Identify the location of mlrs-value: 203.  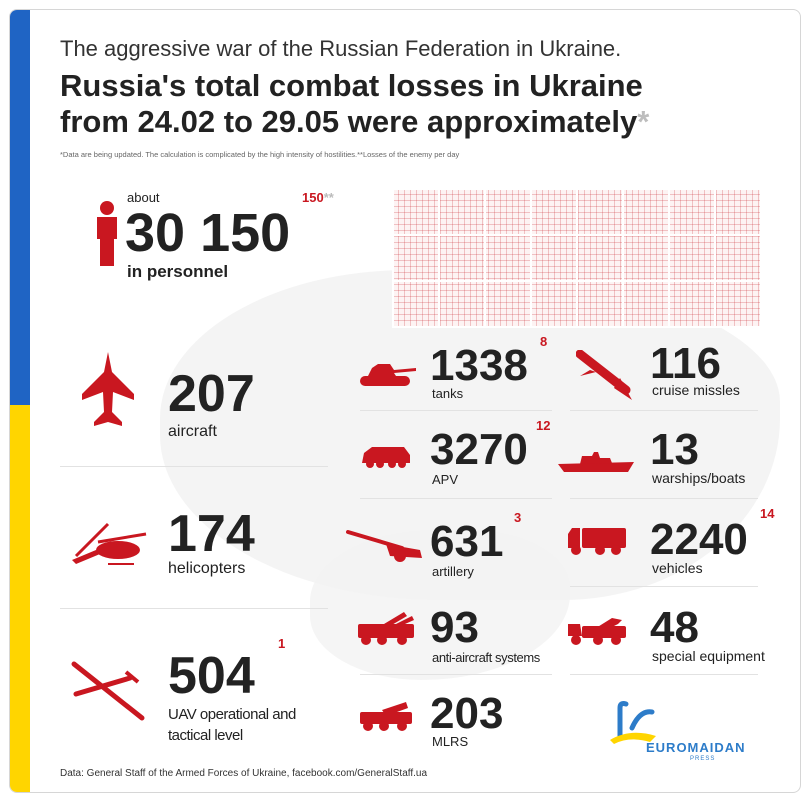
(467, 713).